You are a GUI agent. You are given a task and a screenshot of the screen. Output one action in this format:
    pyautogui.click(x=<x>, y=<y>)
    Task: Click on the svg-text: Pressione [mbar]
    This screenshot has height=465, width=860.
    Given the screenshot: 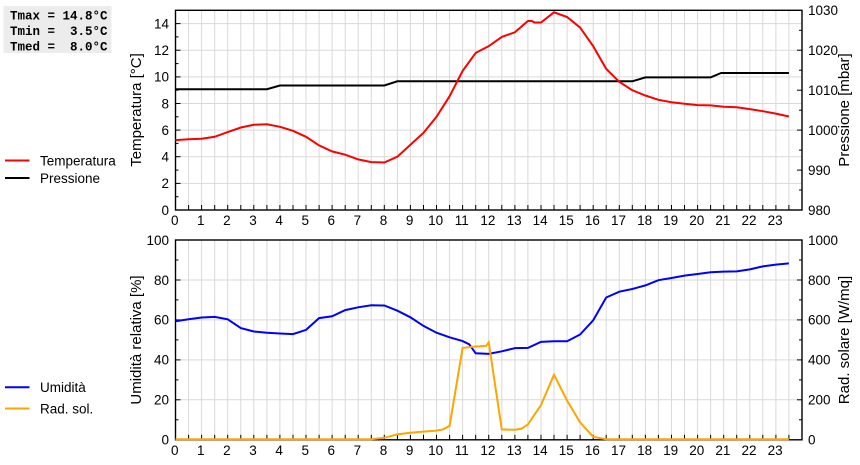 What is the action you would take?
    pyautogui.click(x=844, y=109)
    